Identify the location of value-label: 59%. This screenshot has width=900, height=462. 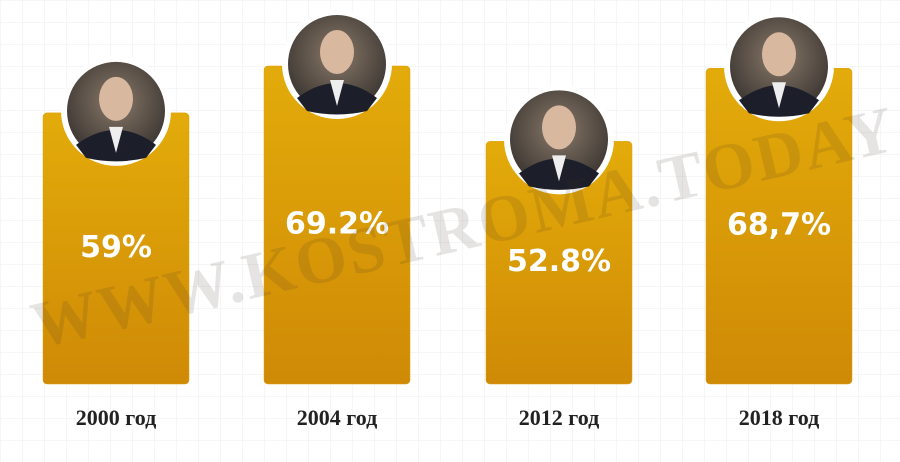
(116, 247).